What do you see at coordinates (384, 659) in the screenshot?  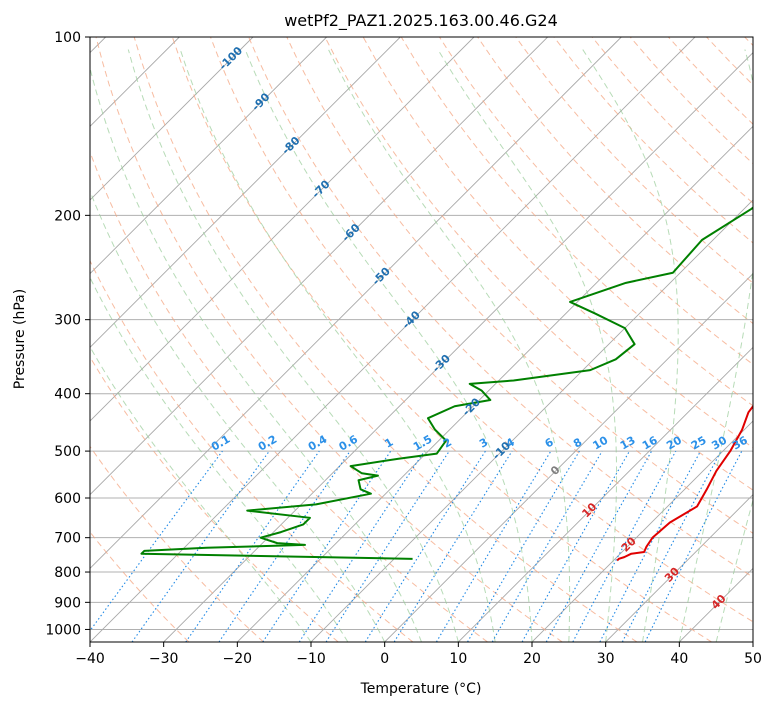 I see `x-tick-label: 0` at bounding box center [384, 659].